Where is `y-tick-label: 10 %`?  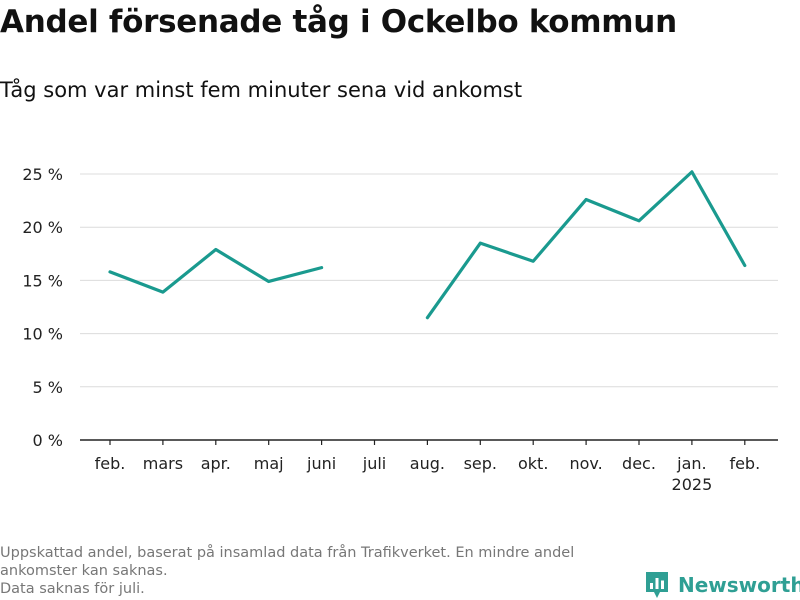
y-tick-label: 10 % is located at coordinates (42, 334).